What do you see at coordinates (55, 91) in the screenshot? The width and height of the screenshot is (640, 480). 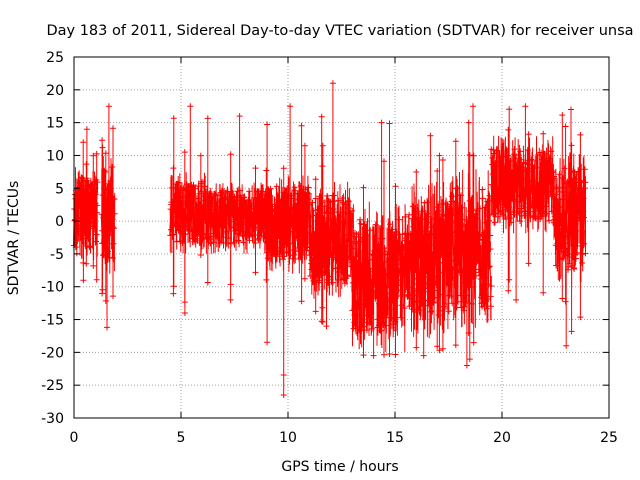 I see `y-tick-label: 20` at bounding box center [55, 91].